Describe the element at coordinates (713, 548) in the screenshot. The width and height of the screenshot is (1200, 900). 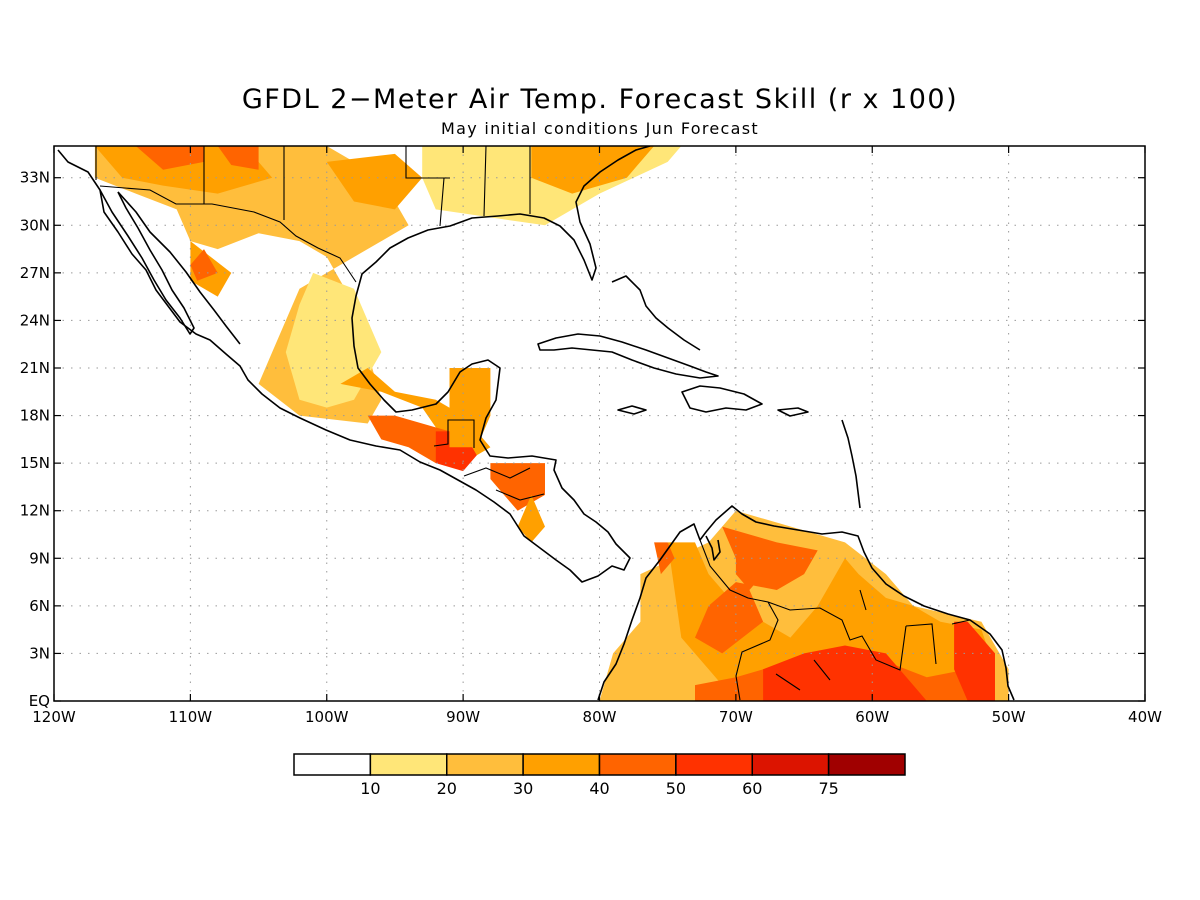
I see `coastline-lake-maracaibo` at that location.